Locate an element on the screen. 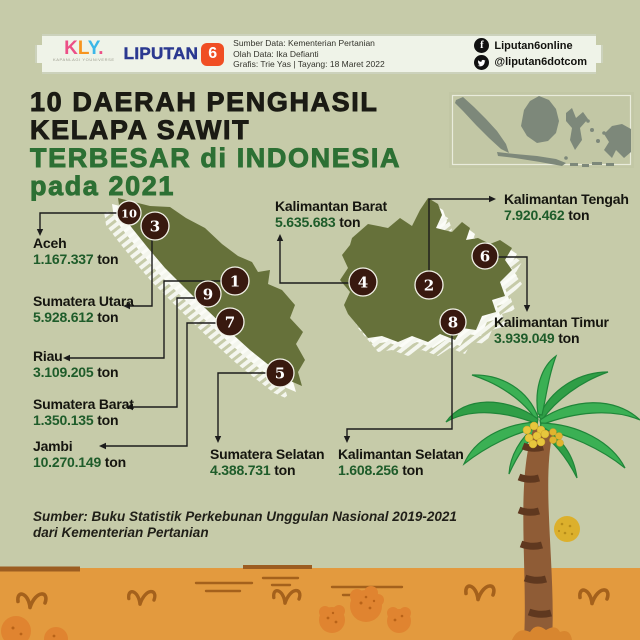 The image size is (640, 640). palm-base-tuft is located at coordinates (542, 633).